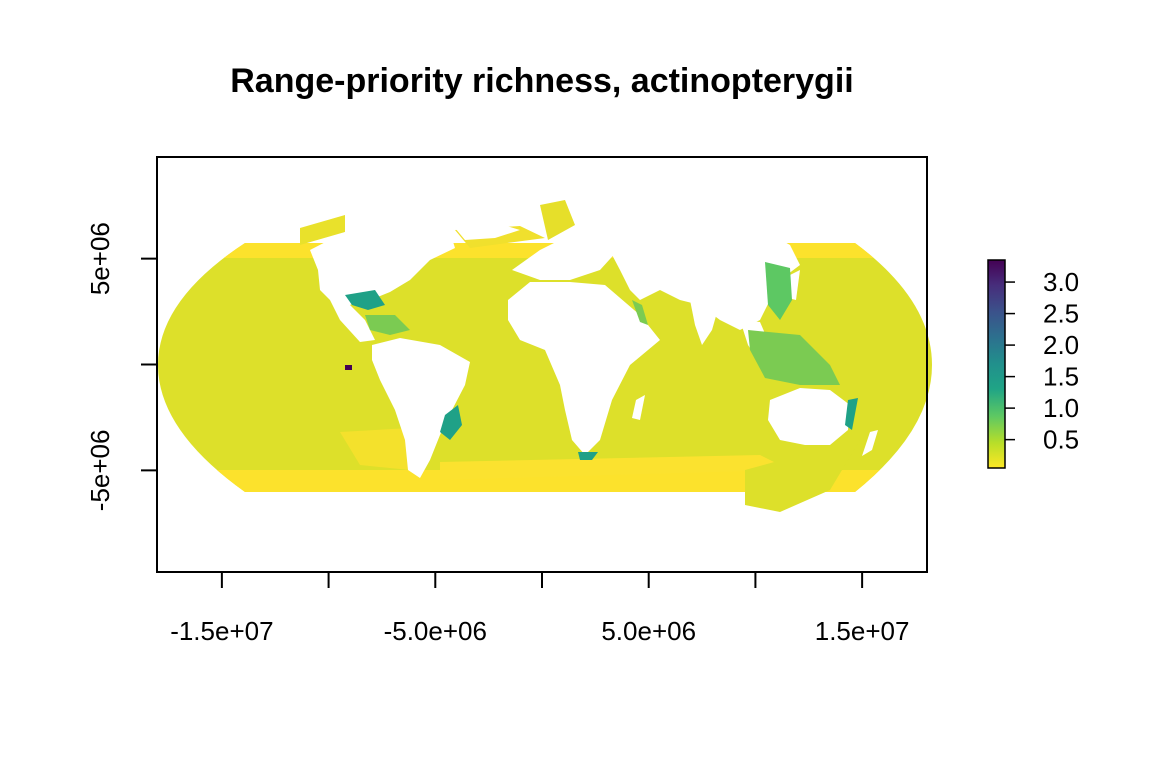 The width and height of the screenshot is (1152, 768). What do you see at coordinates (421, 408) in the screenshot?
I see `land-south-america` at bounding box center [421, 408].